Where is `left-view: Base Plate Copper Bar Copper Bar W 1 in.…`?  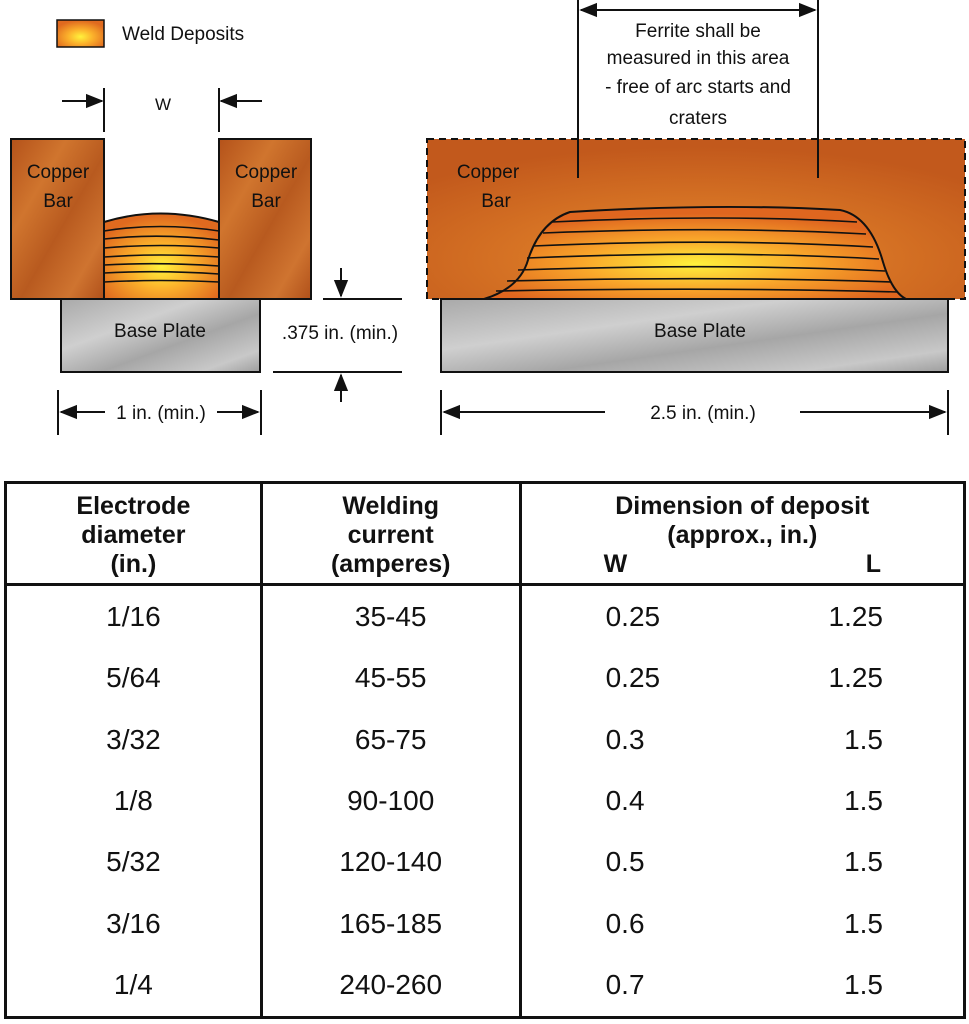 left-view: Base Plate Copper Bar Copper Bar W 1 in.… is located at coordinates (206, 261).